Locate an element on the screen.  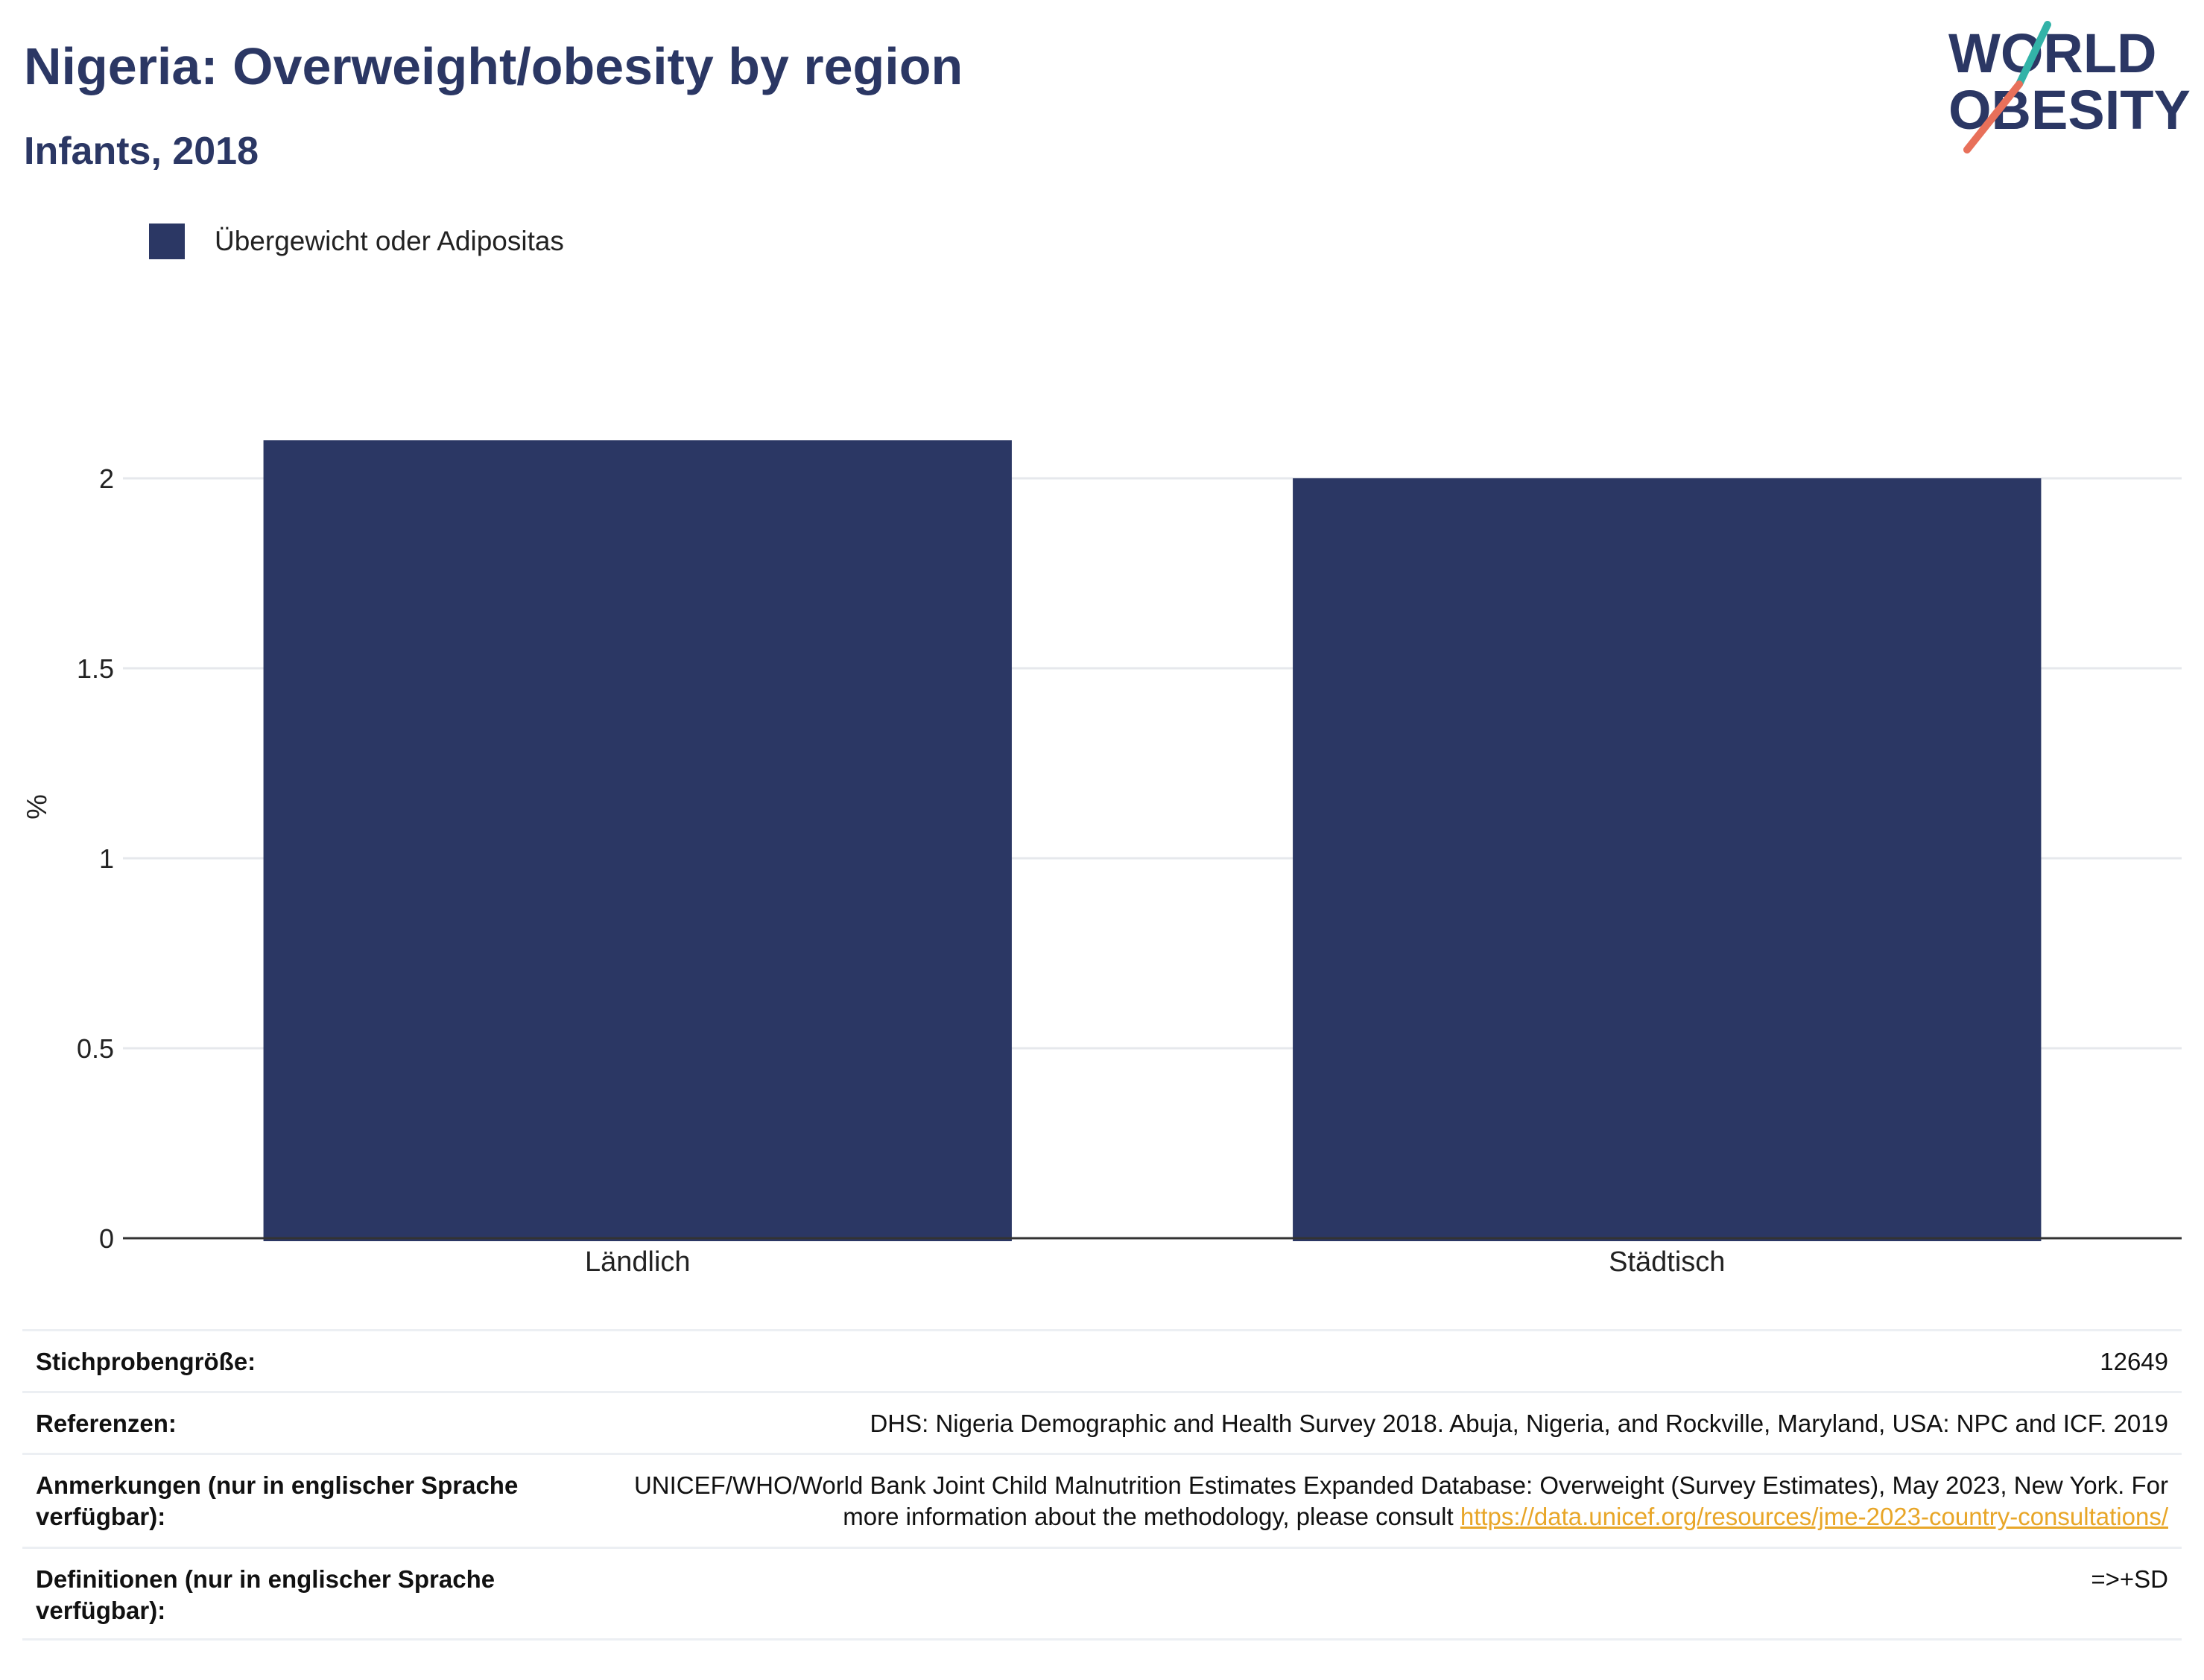
y-tick-label: 0 is located at coordinates (106, 1238).